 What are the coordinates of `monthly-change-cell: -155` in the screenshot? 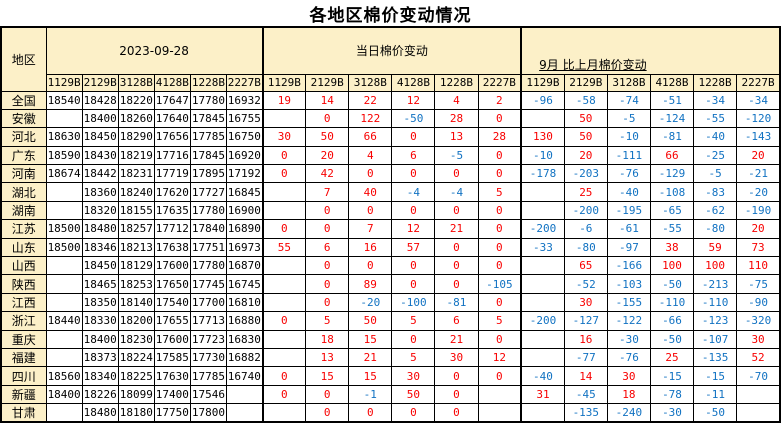 It's located at (628, 302).